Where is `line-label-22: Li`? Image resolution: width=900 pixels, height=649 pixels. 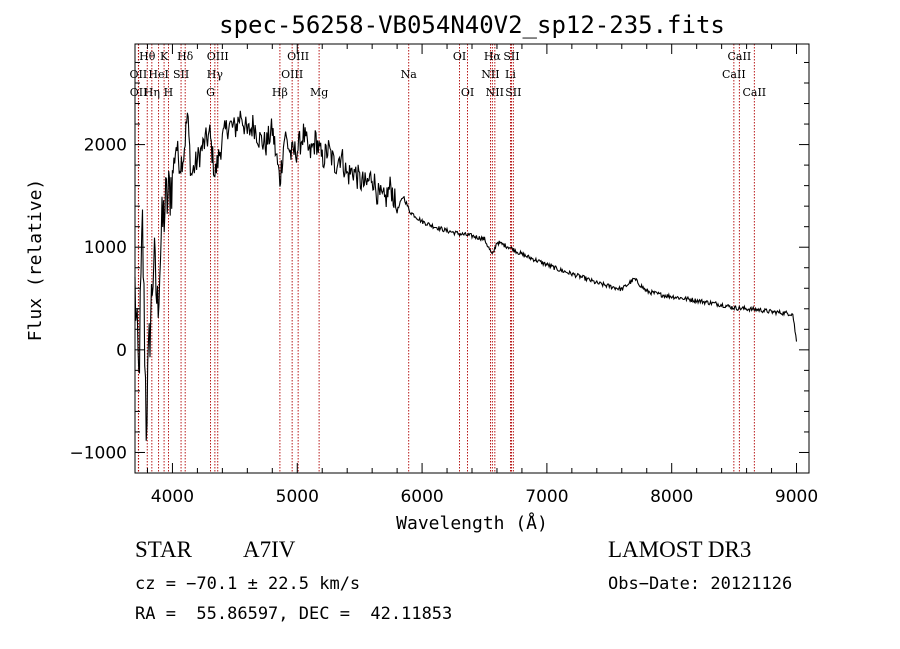 line-label-22: Li is located at coordinates (510, 74).